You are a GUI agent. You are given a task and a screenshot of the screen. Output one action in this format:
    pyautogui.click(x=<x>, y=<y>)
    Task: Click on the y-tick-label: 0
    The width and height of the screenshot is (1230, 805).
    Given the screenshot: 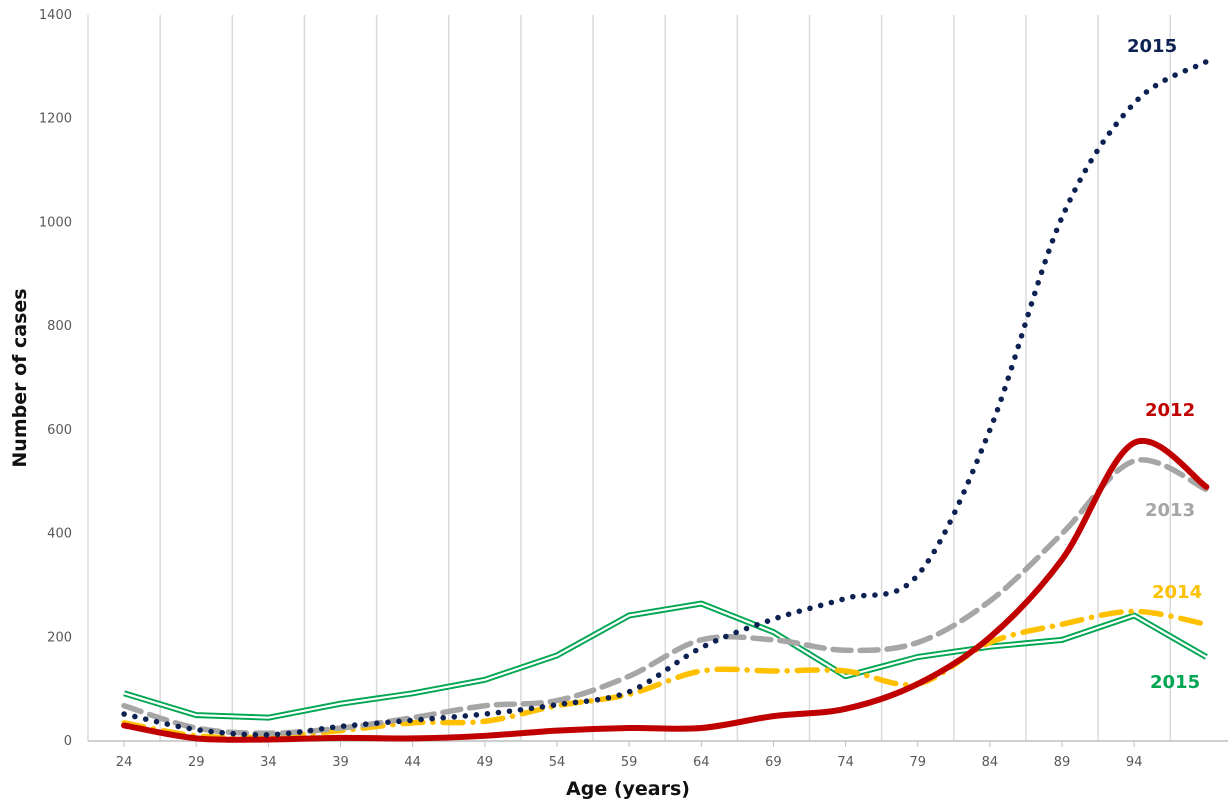 What is the action you would take?
    pyautogui.click(x=68, y=741)
    